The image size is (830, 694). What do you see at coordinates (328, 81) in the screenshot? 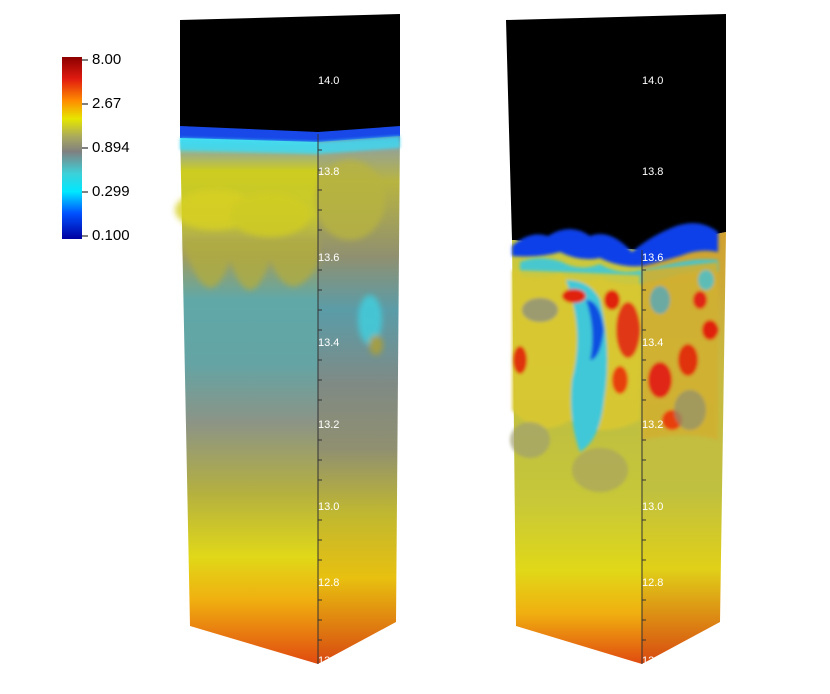
I see `left-axis-label: 14.0` at bounding box center [328, 81].